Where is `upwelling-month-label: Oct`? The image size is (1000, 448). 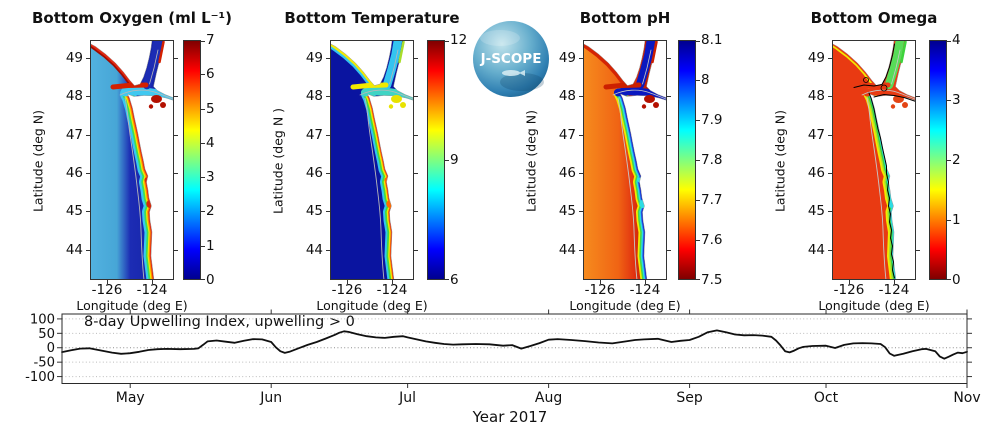
upwelling-month-label: Oct is located at coordinates (826, 397).